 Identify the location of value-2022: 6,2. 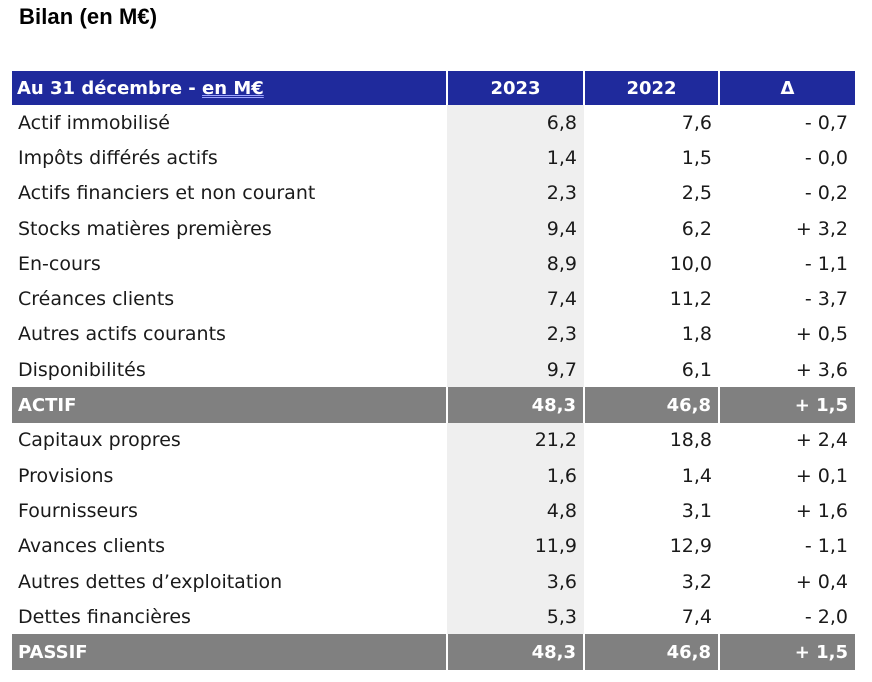
(696, 228).